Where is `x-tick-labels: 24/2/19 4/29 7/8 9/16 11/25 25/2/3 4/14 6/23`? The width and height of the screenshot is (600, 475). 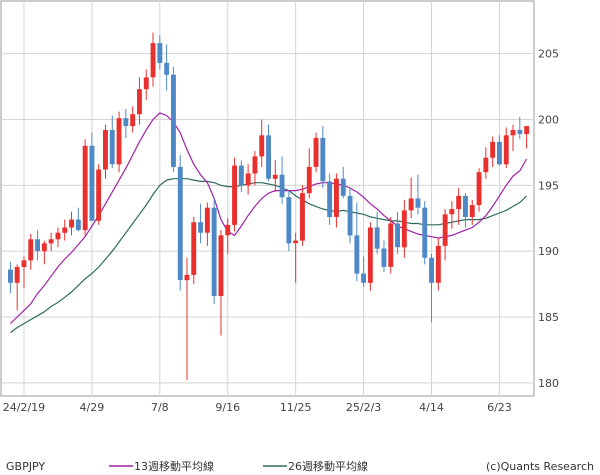
x-tick-labels: 24/2/19 4/29 7/8 9/16 11/25 25/2/3 4/14 6/23 is located at coordinates (257, 407).